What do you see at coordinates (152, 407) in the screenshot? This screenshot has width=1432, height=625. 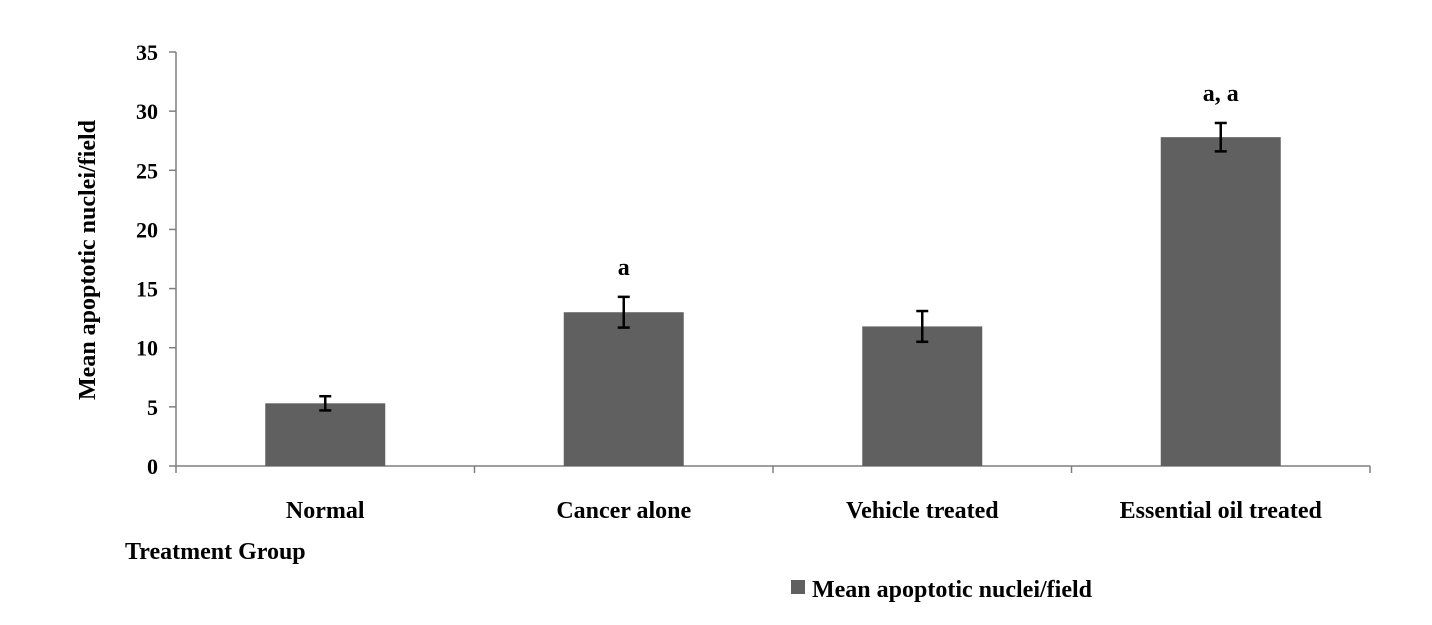 I see `y-tick-label: 5` at bounding box center [152, 407].